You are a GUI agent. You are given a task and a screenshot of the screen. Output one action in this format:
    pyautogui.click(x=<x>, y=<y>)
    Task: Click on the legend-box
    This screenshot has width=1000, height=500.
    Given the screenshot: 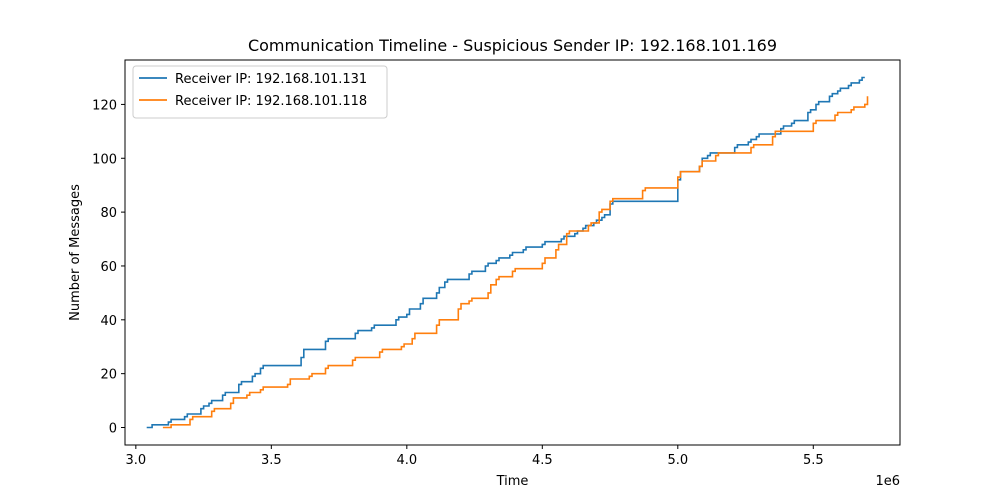 What is the action you would take?
    pyautogui.click(x=260, y=92)
    